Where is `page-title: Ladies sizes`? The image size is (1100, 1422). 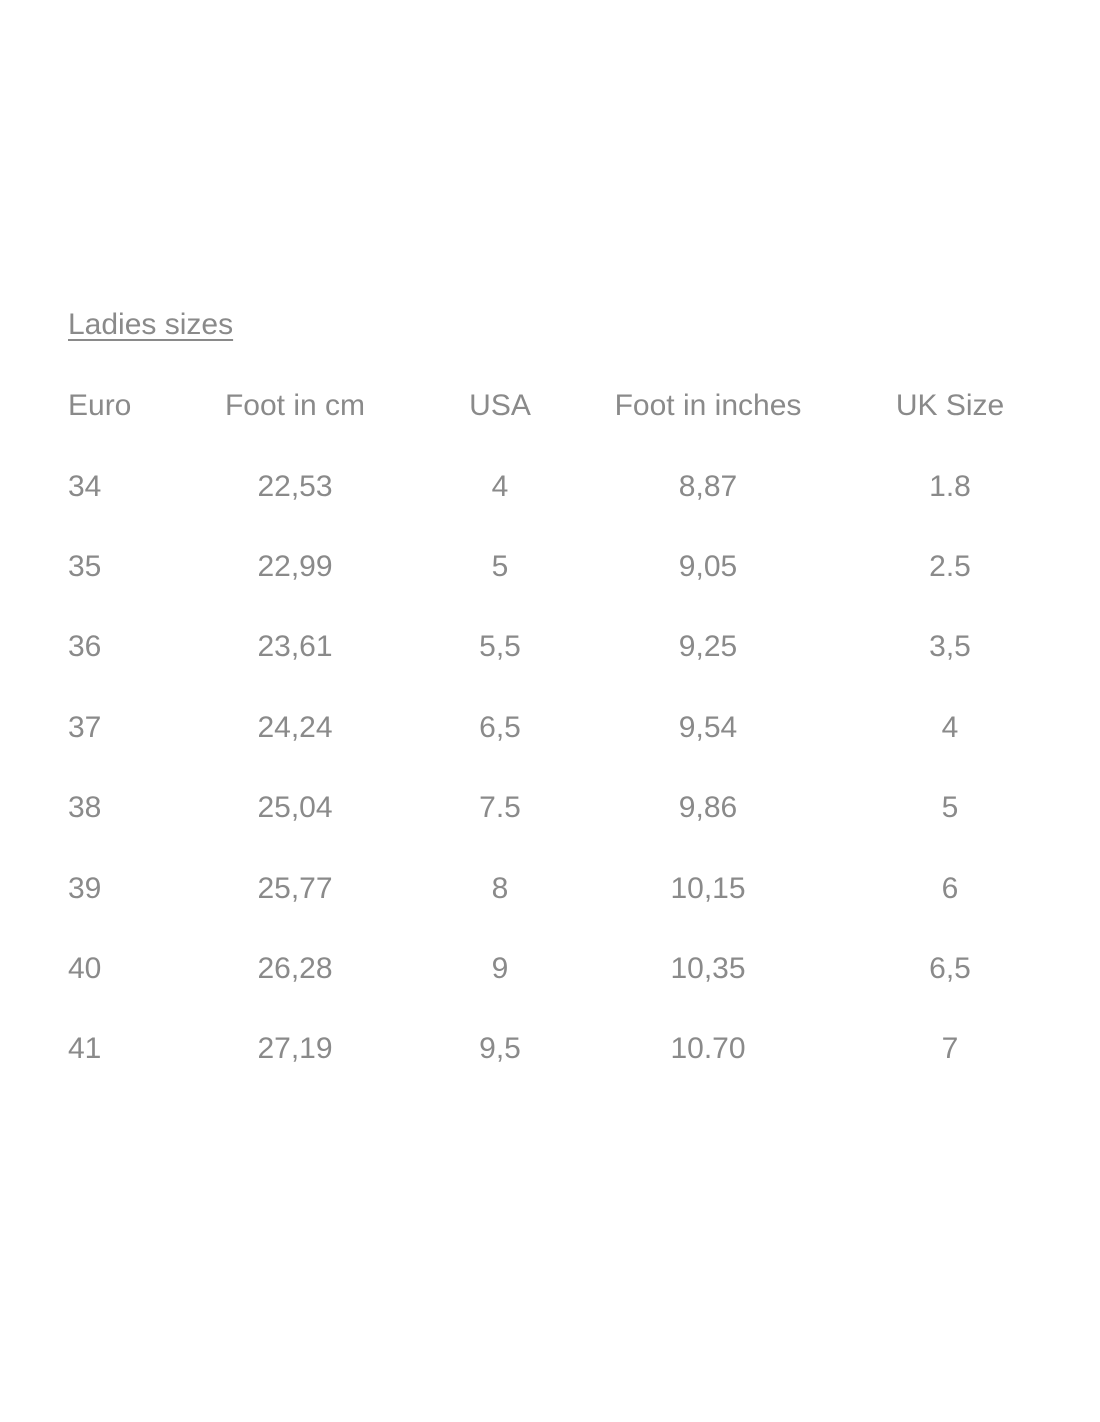 page-title: Ladies sizes is located at coordinates (150, 325).